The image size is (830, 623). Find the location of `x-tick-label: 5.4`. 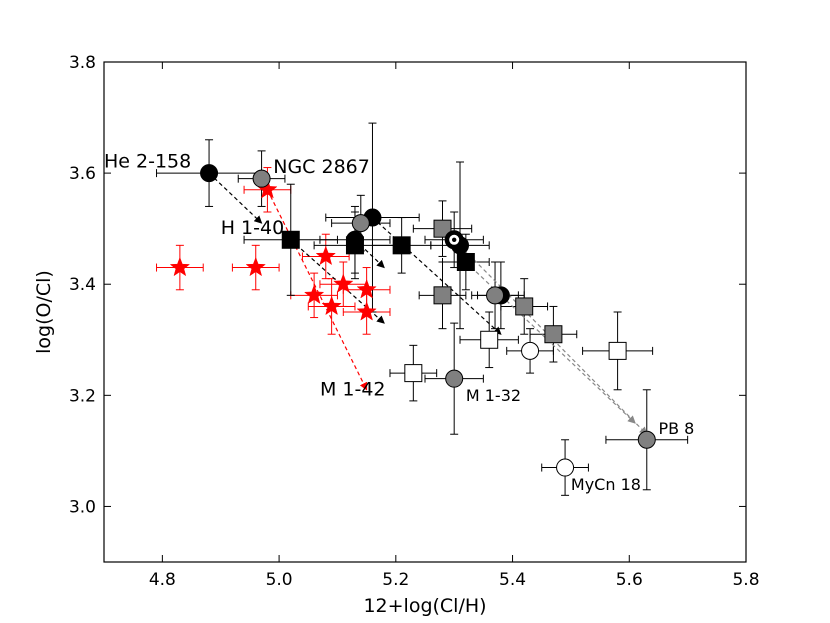

x-tick-label: 5.4 is located at coordinates (512, 580).